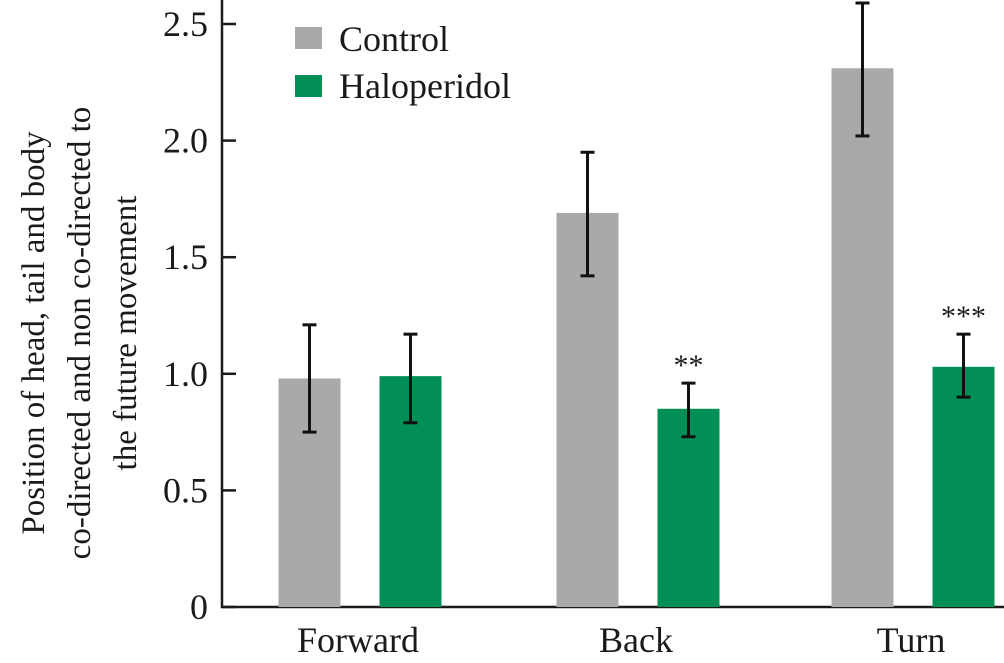 The width and height of the screenshot is (1004, 663). What do you see at coordinates (689, 365) in the screenshot?
I see `significance-haloperidol-back: **` at bounding box center [689, 365].